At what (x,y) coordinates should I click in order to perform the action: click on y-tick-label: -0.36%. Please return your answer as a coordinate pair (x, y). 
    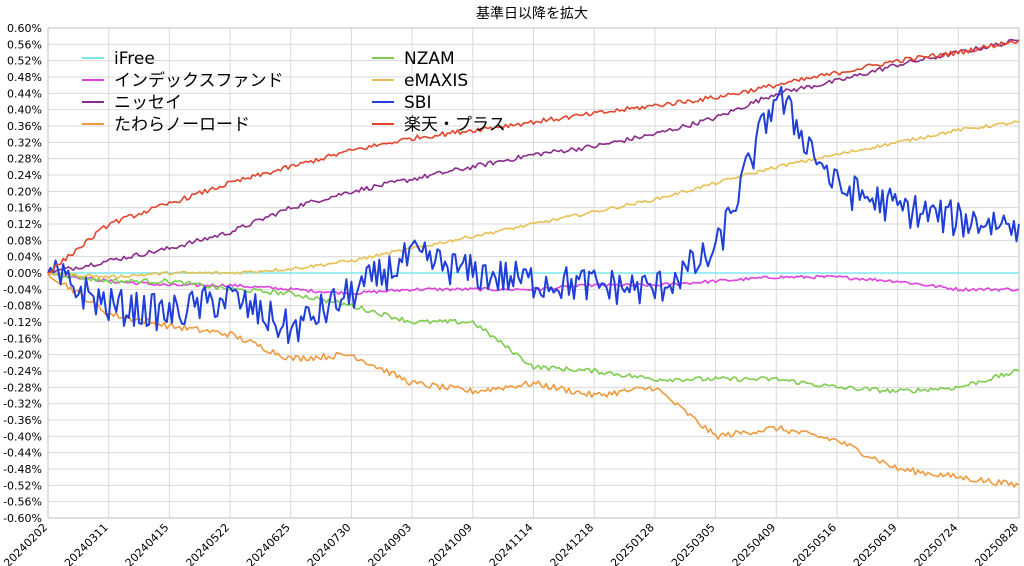
    Looking at the image, I should click on (22, 420).